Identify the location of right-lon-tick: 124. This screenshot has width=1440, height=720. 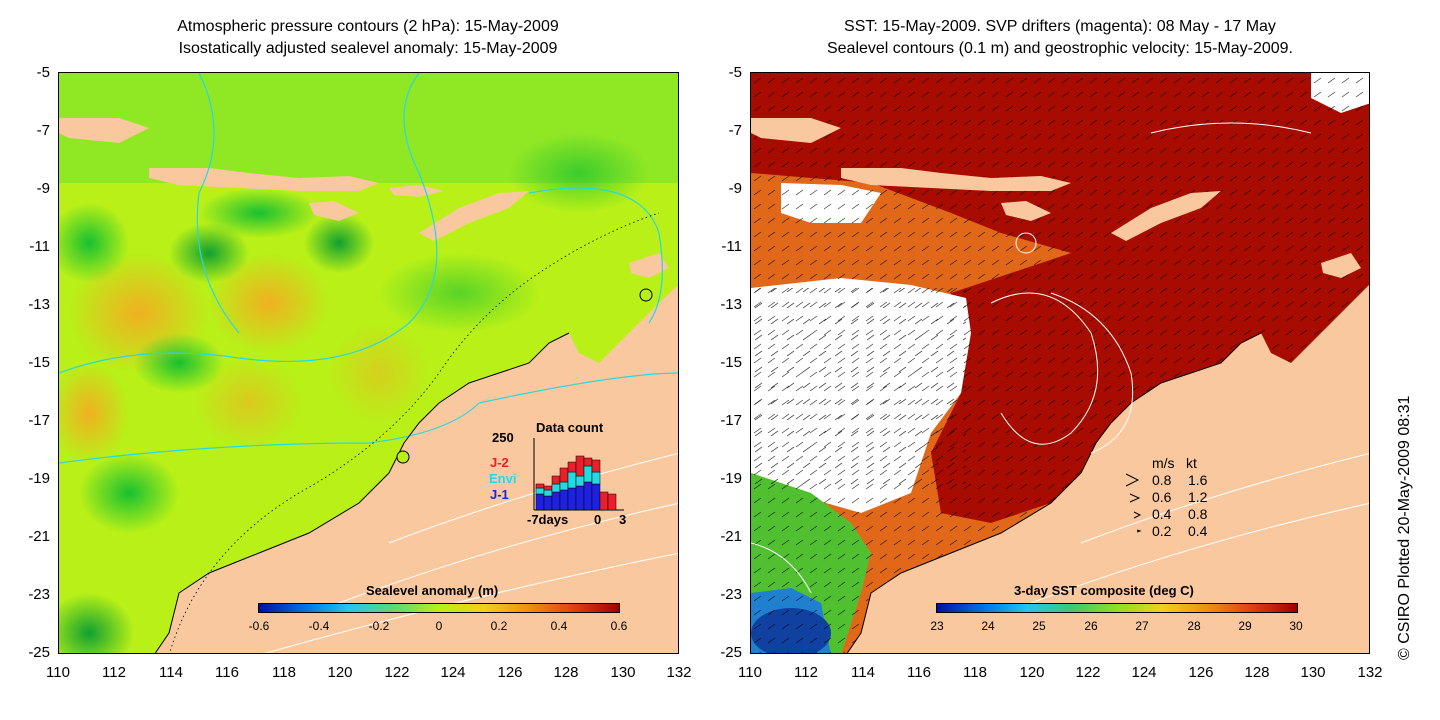
(1144, 672).